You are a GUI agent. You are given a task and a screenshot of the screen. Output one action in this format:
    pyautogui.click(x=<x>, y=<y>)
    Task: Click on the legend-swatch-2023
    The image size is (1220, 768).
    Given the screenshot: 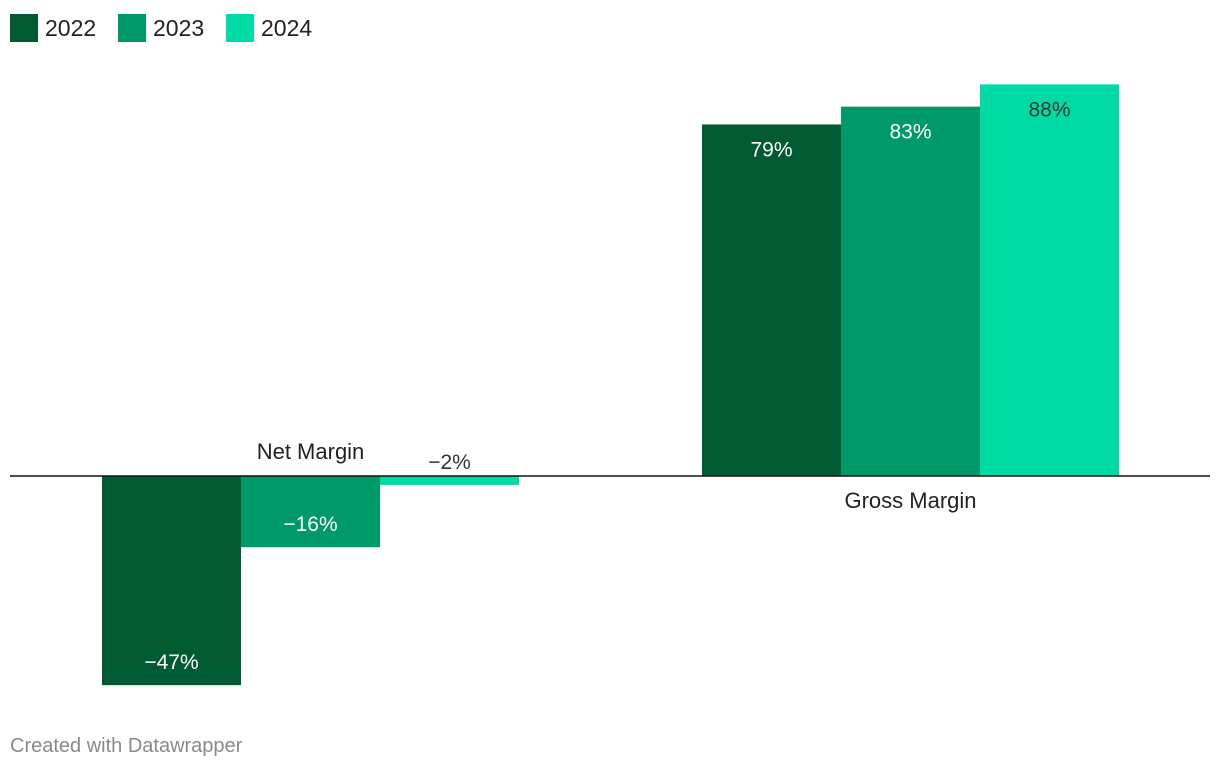 What is the action you would take?
    pyautogui.click(x=132, y=28)
    